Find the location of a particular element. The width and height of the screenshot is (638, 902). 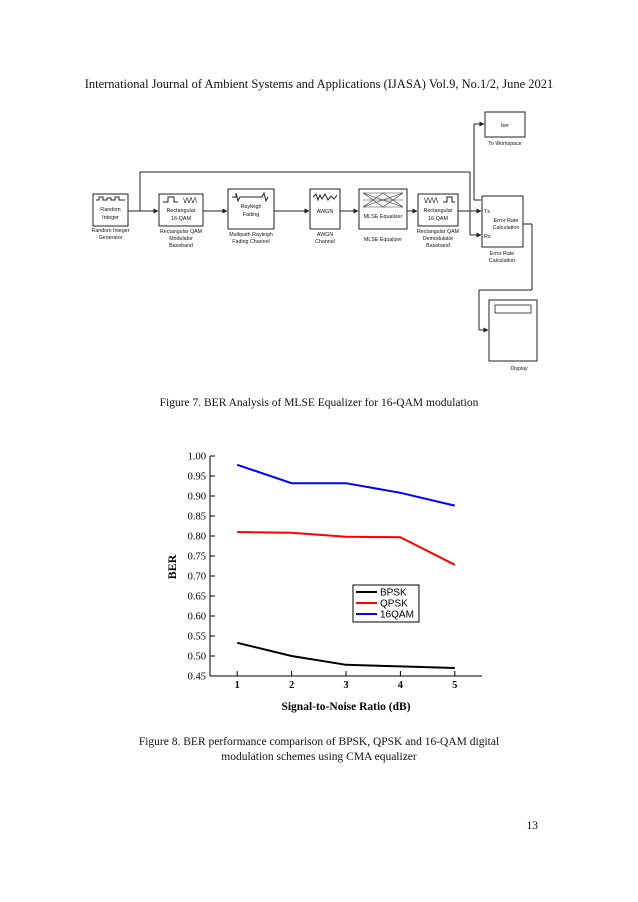

mlse-inner: MLSE Equalizer is located at coordinates (383, 217).